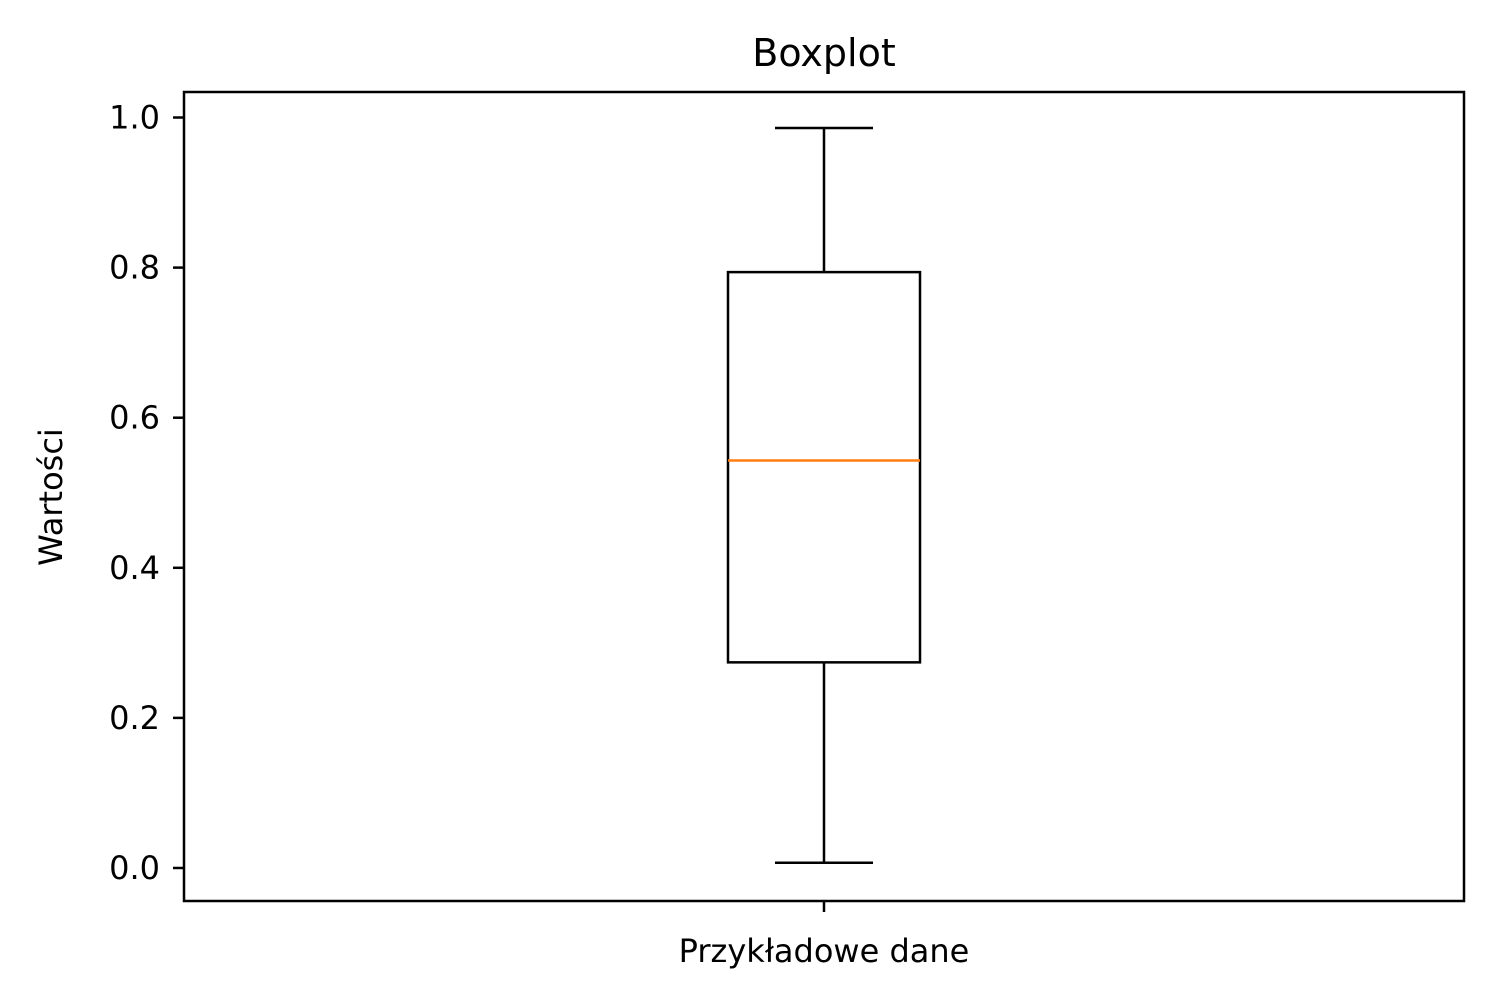 Image resolution: width=1492 pixels, height=1002 pixels. I want to click on y-tick-label: 0.4, so click(134, 568).